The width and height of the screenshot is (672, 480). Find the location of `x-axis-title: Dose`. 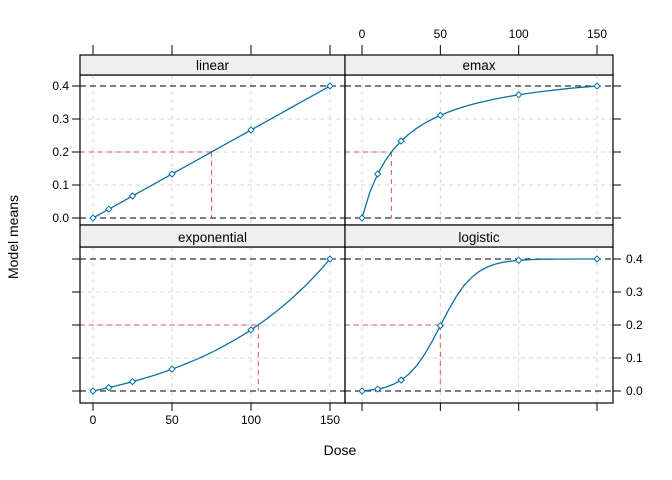

x-axis-title: Dose is located at coordinates (340, 450).